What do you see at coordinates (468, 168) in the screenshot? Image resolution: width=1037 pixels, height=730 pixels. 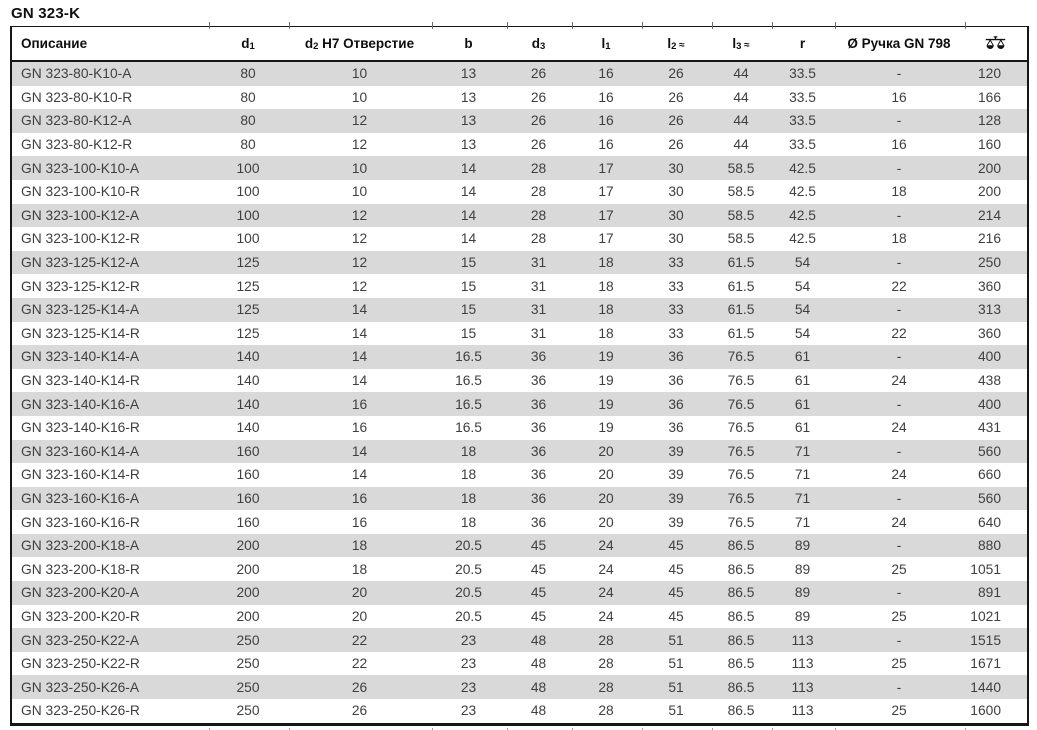 I see `cell-b: 14` at bounding box center [468, 168].